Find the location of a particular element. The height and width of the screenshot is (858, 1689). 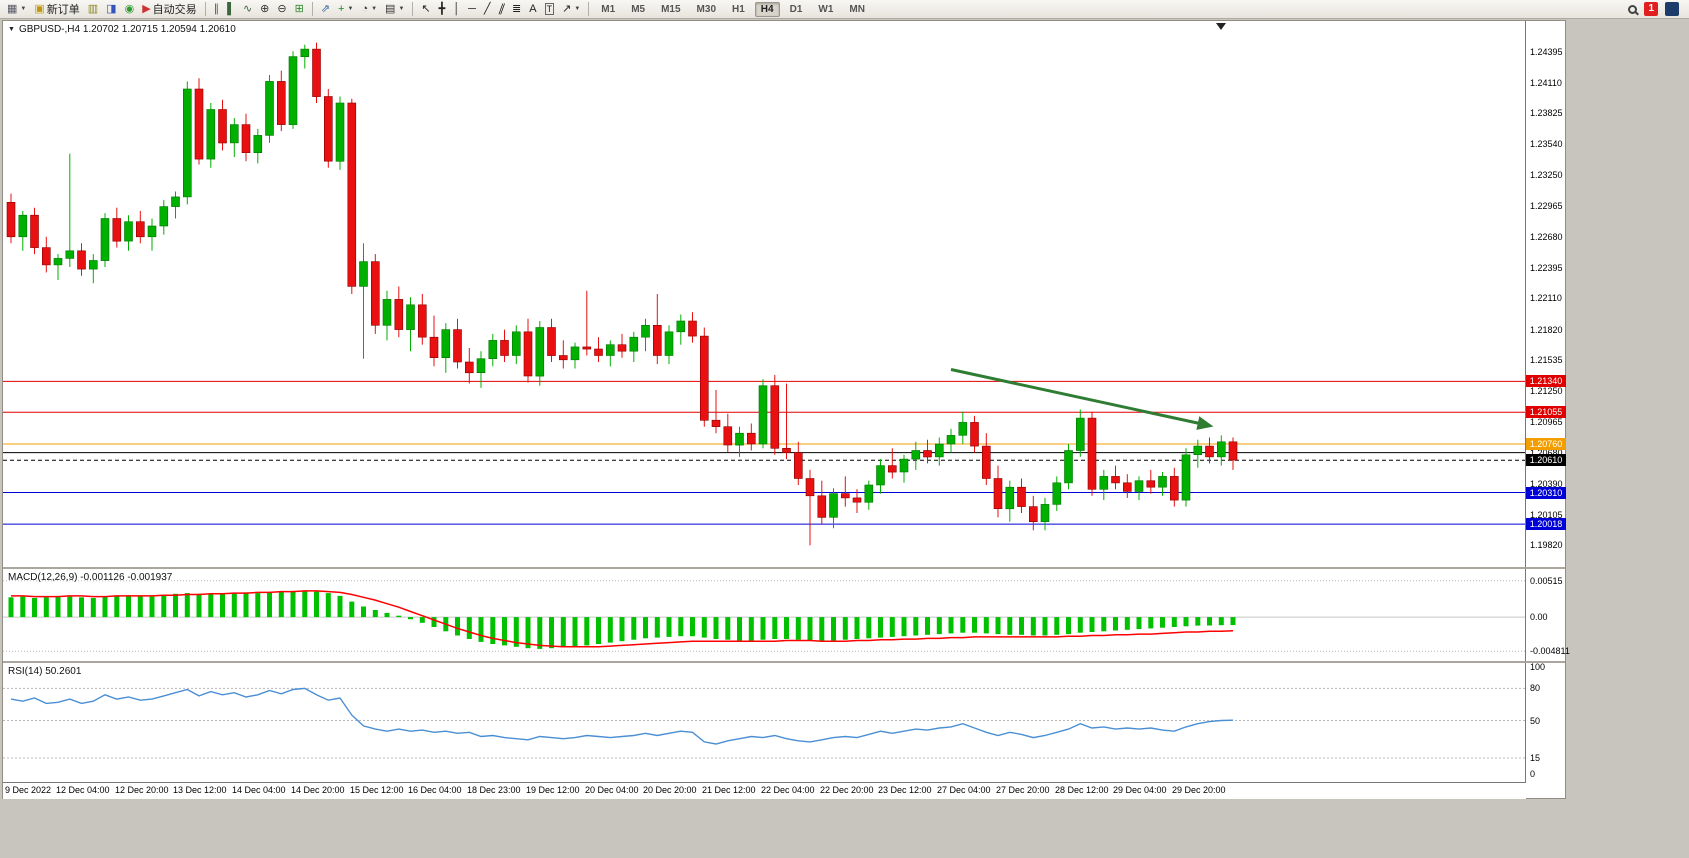

trendline-icon: ╱ is located at coordinates (487, 9).